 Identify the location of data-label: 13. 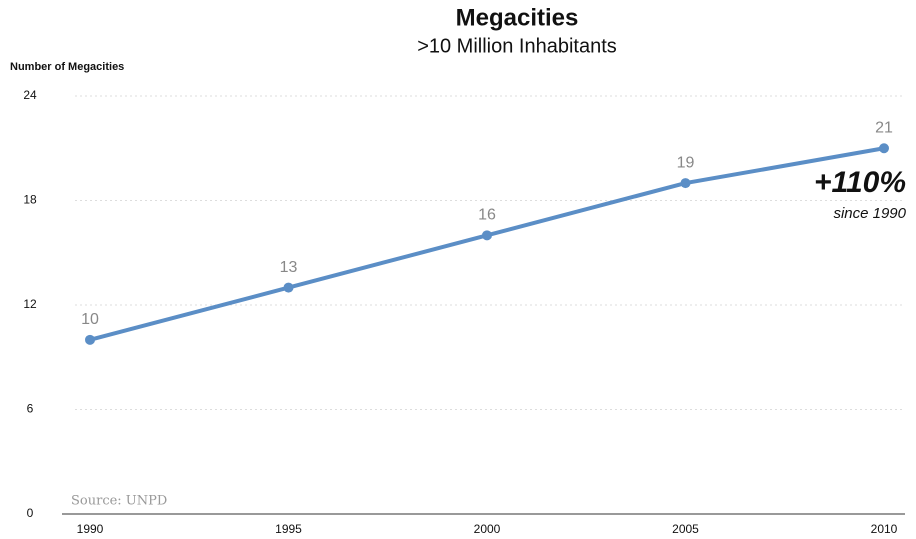
(289, 267).